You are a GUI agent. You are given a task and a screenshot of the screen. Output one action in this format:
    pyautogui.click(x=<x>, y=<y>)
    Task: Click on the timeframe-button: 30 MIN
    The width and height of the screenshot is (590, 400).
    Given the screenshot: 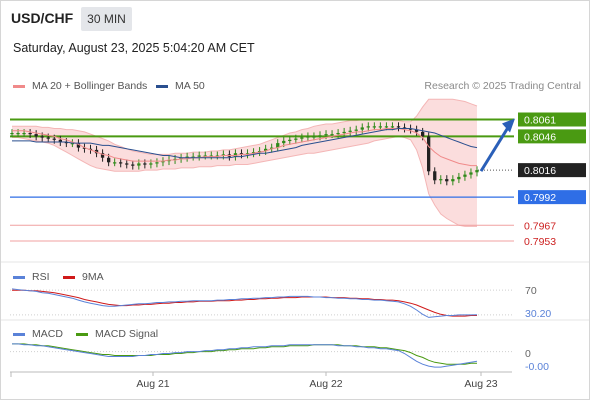 What is the action you would take?
    pyautogui.click(x=106, y=19)
    